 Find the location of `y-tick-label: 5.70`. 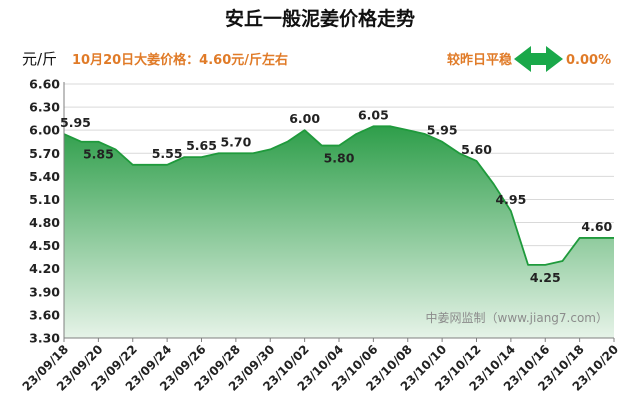

y-tick-label: 5.70 is located at coordinates (44, 153).